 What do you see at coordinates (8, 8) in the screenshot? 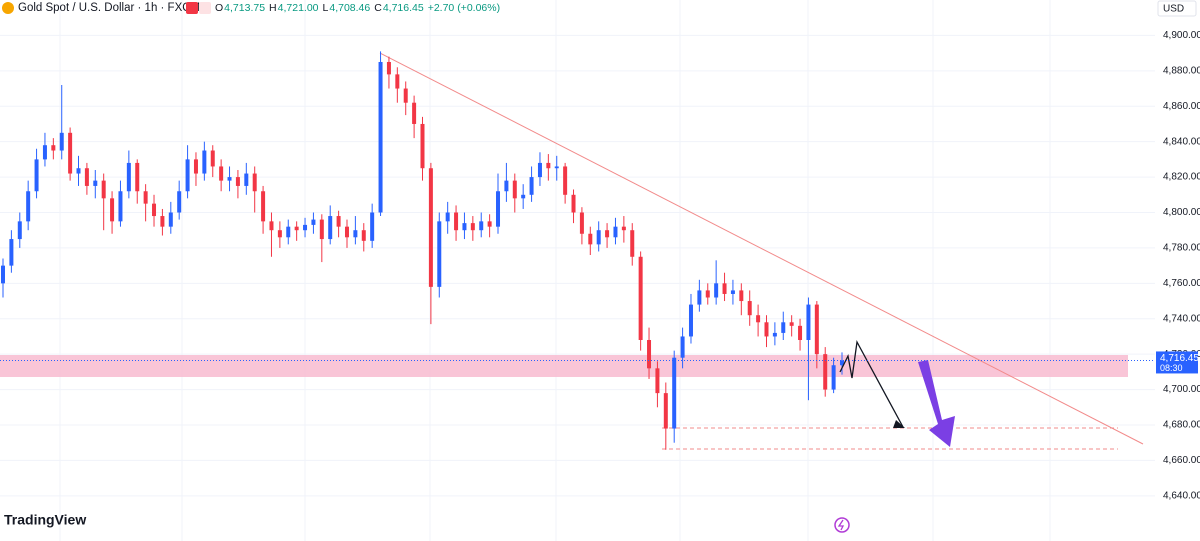
I see `symbol-logo` at bounding box center [8, 8].